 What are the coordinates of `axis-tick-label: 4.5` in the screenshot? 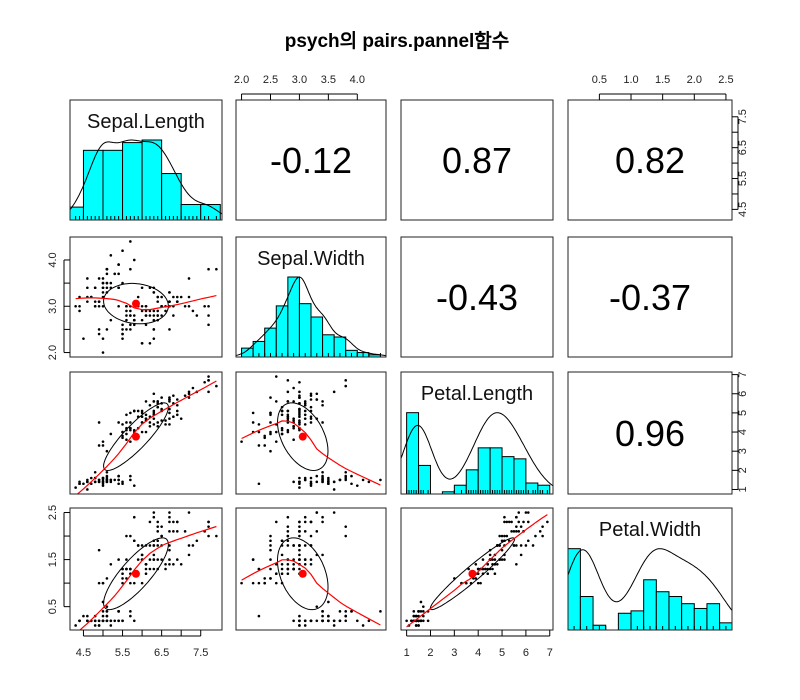 It's located at (743, 209).